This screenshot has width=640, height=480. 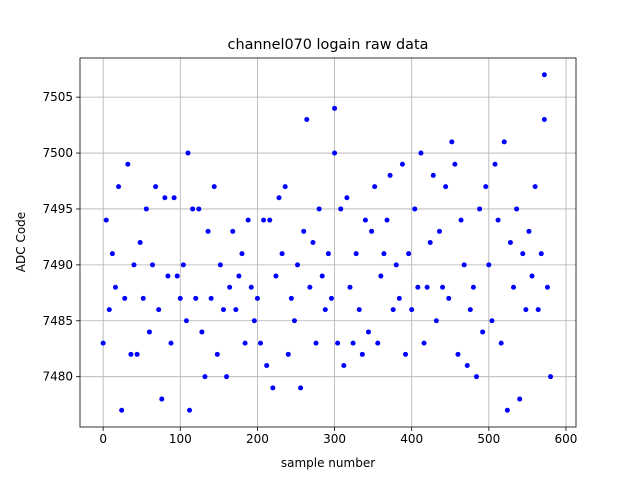 What do you see at coordinates (180, 439) in the screenshot?
I see `x-tick-label: 100` at bounding box center [180, 439].